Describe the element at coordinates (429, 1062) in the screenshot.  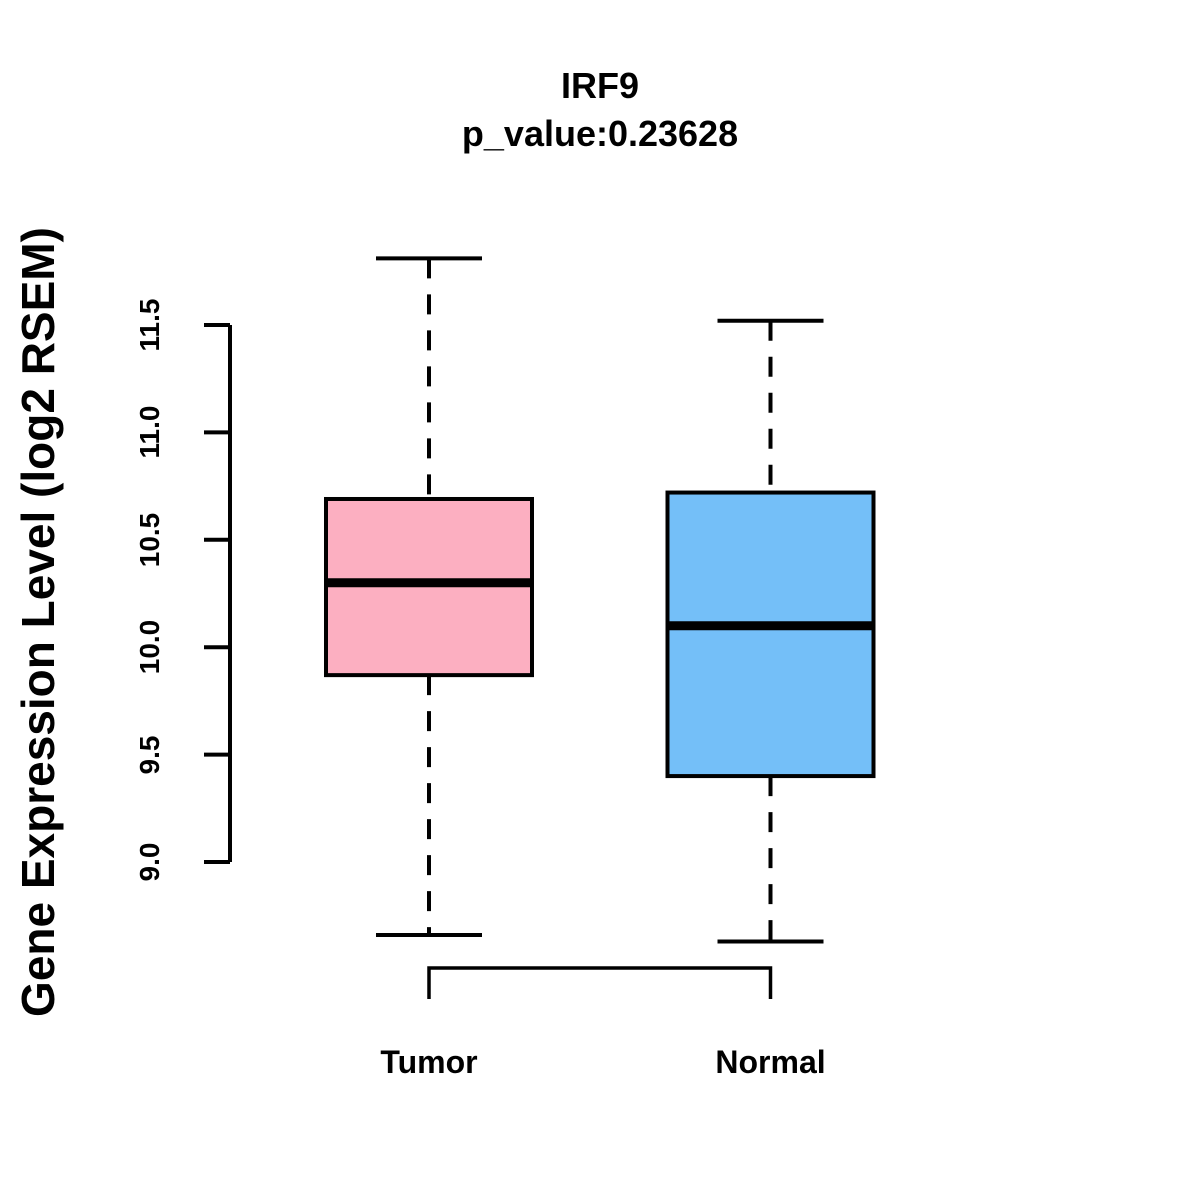
I see `x-category-label-tumor: Tumor` at that location.